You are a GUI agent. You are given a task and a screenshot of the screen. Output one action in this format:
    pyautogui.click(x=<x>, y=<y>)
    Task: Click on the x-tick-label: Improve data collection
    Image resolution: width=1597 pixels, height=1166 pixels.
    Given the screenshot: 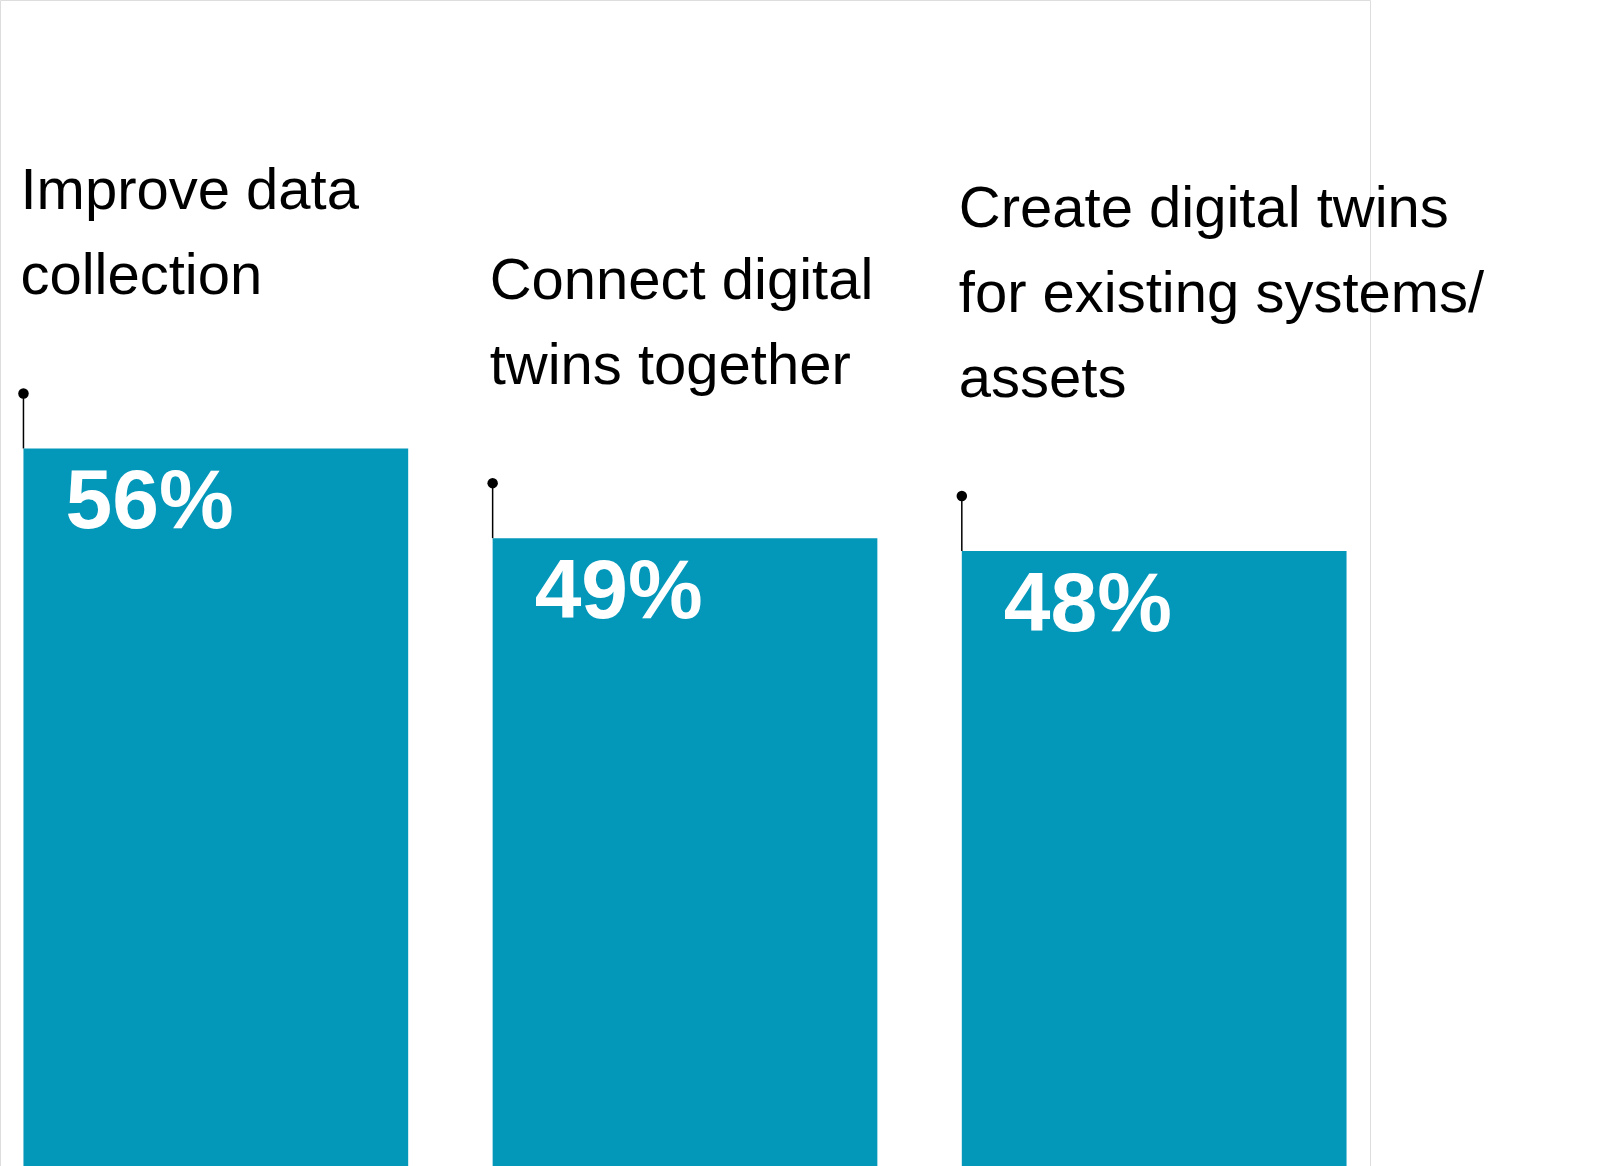 What is the action you would take?
    pyautogui.click(x=190, y=231)
    